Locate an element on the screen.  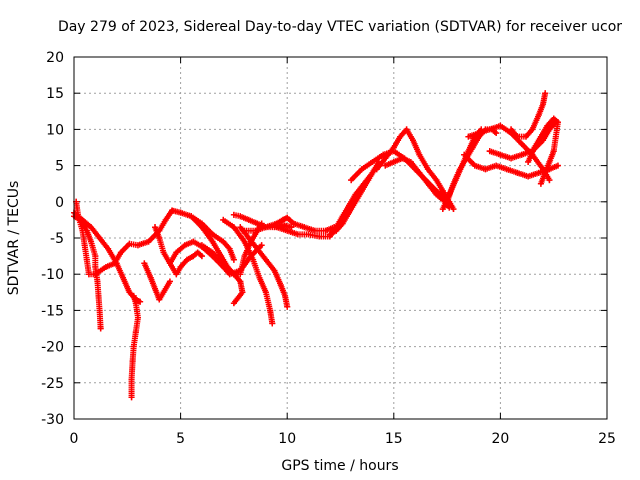
marker-trail is located at coordinates (417, 183).